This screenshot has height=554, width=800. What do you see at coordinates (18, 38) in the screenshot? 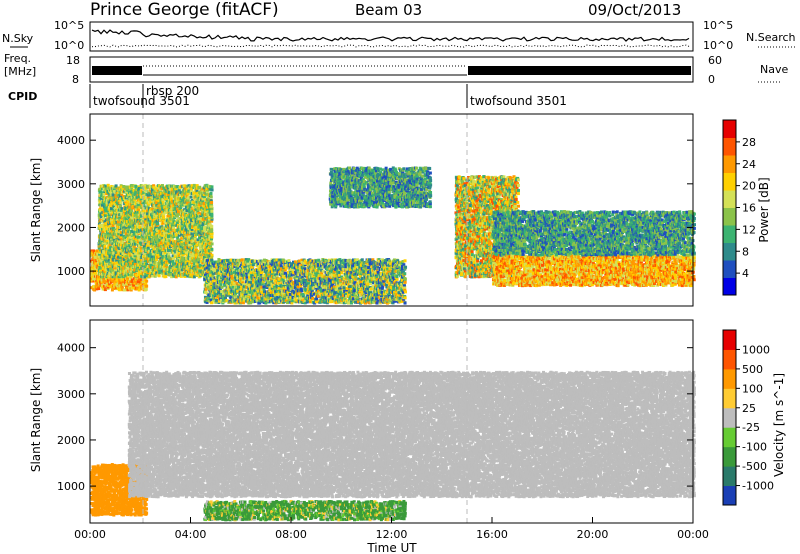
I see `nsky-label: N.Sky` at bounding box center [18, 38].